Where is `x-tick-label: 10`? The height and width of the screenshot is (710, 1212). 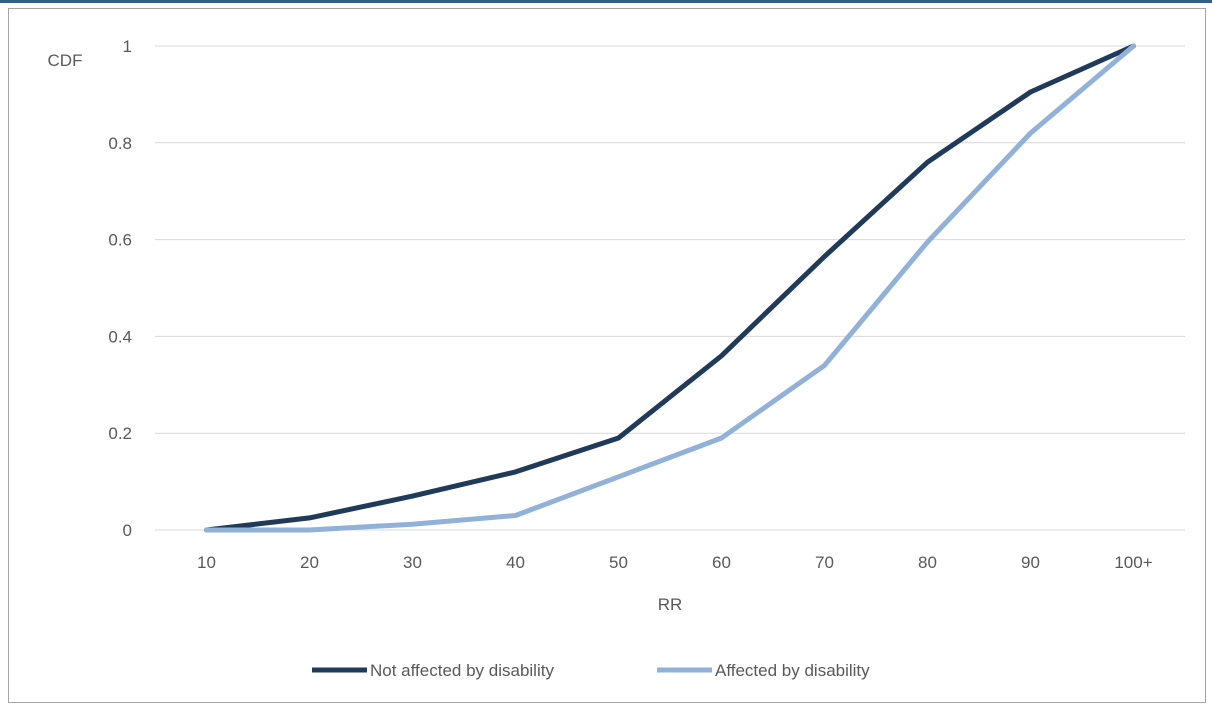 x-tick-label: 10 is located at coordinates (206, 562).